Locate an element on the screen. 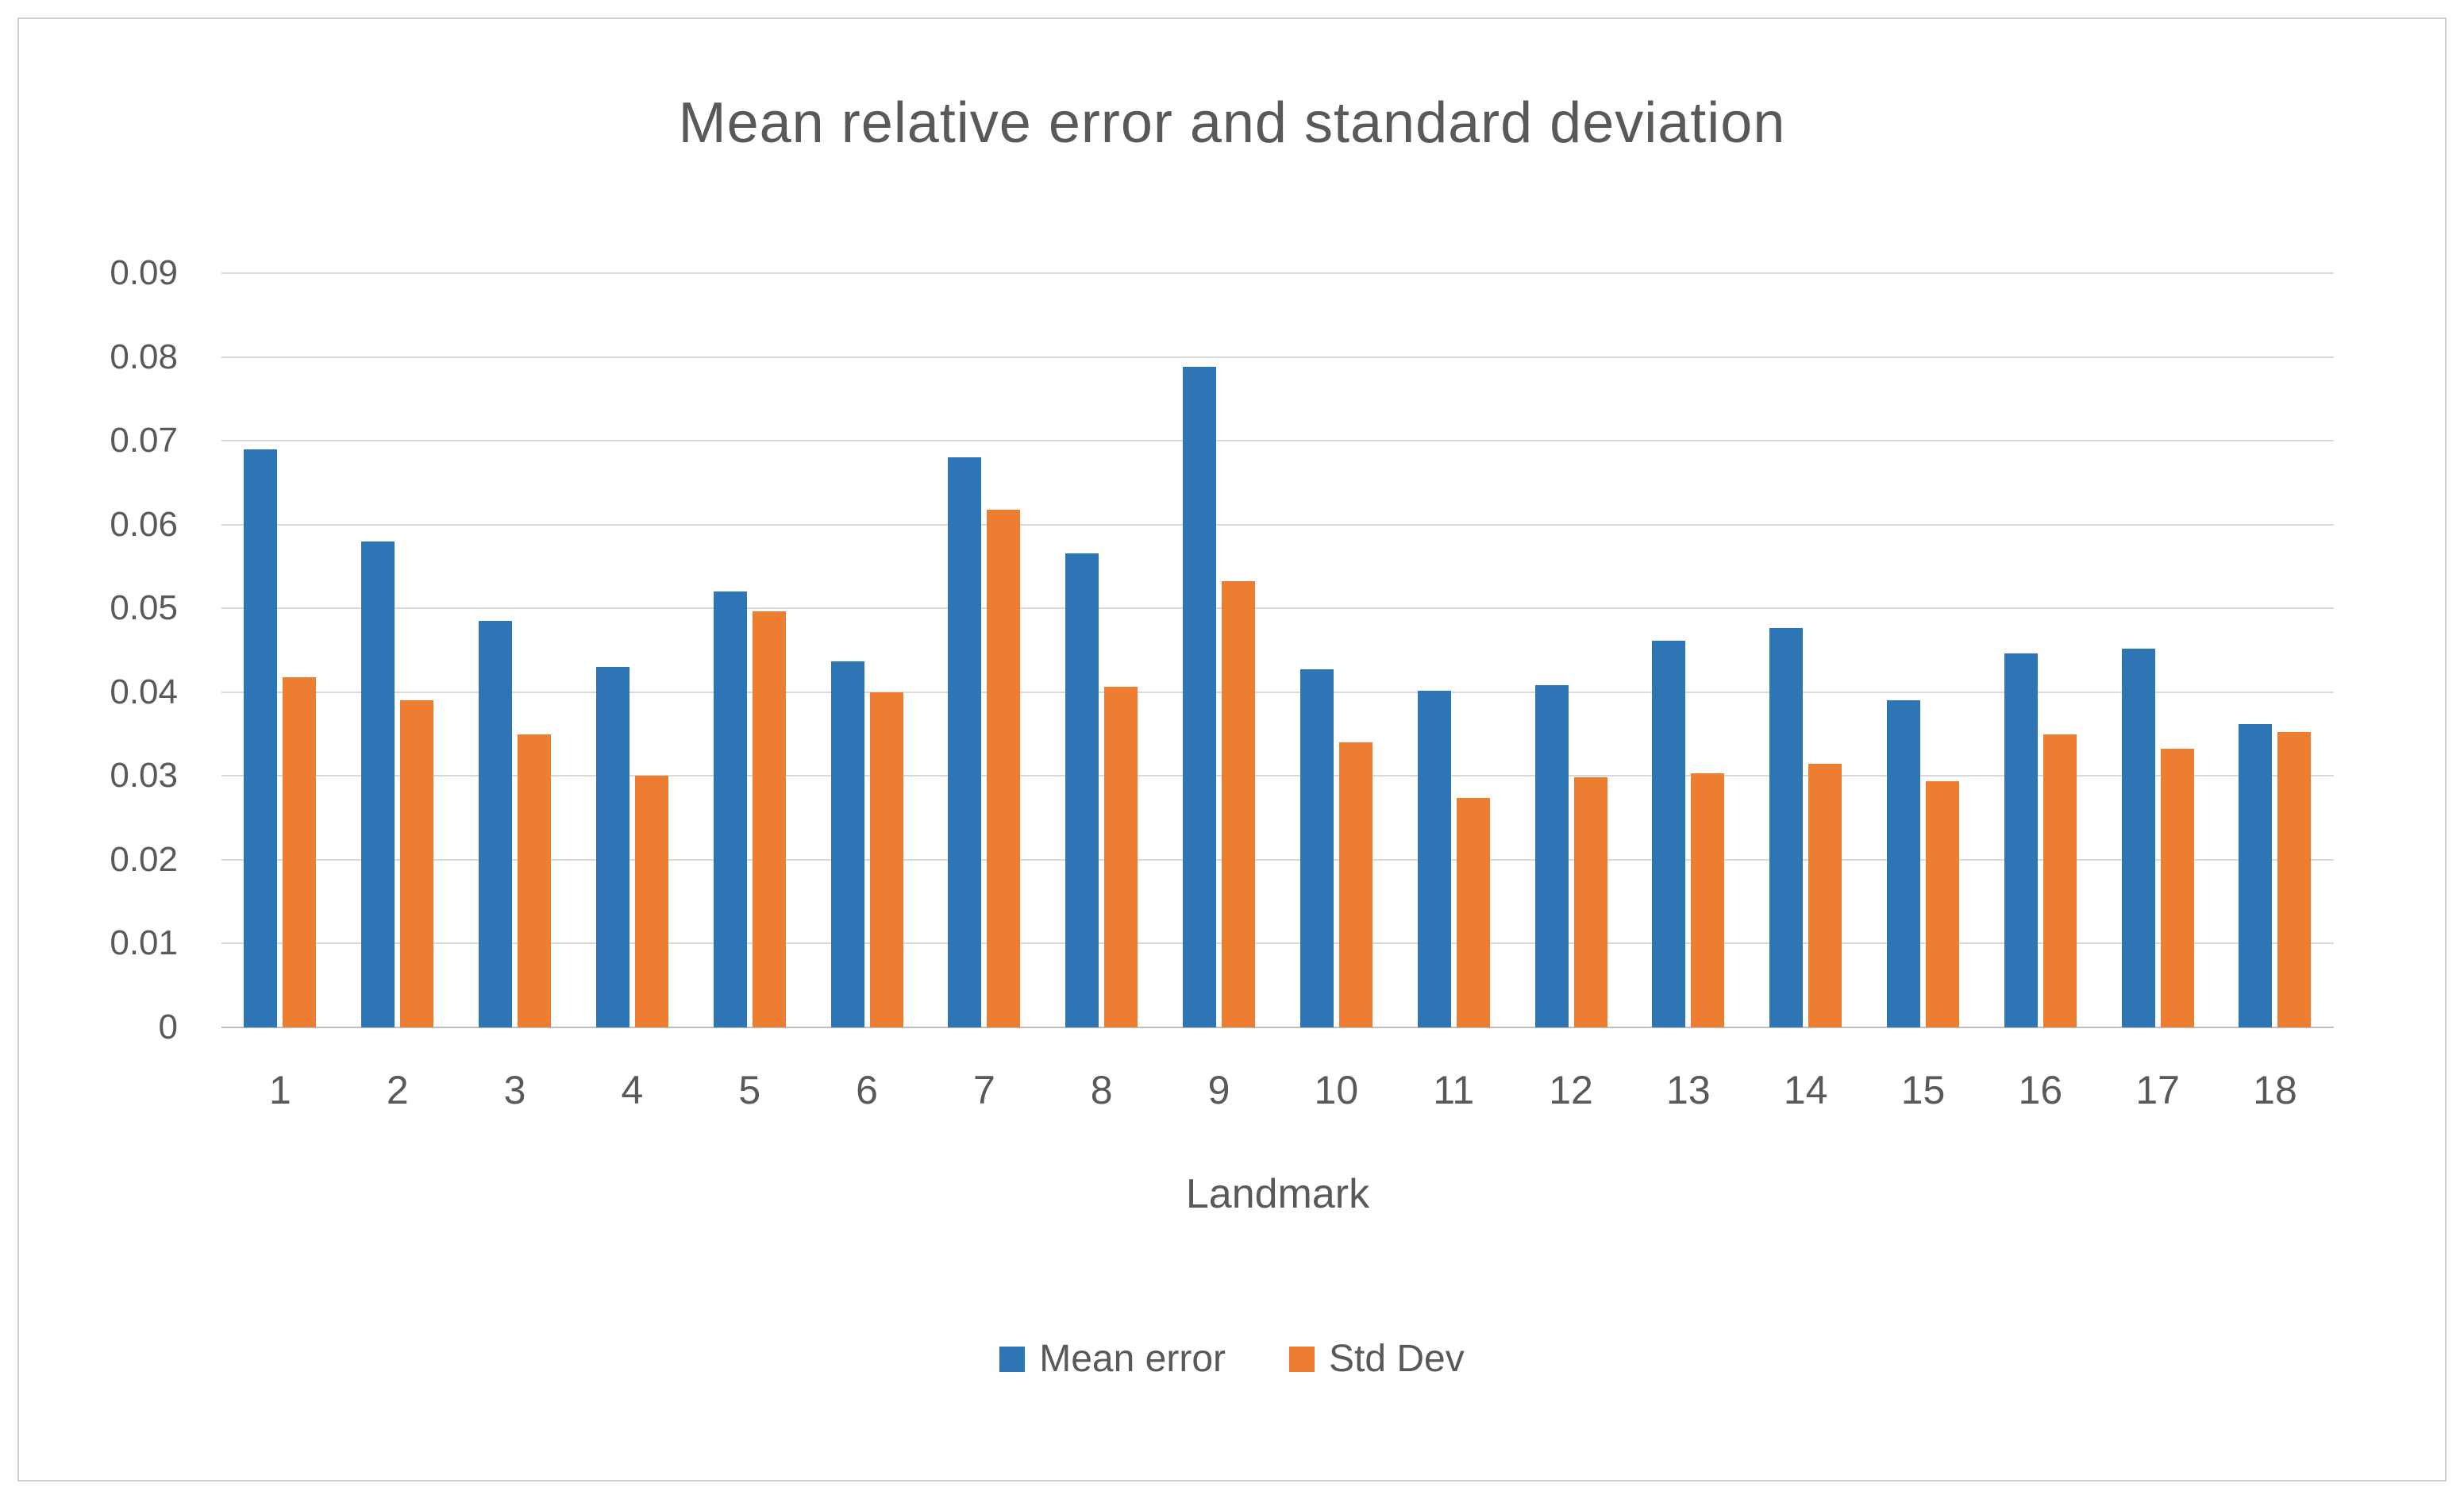 The height and width of the screenshot is (1499, 2464). legend-item-std-dev: Std Dev is located at coordinates (1377, 1359).